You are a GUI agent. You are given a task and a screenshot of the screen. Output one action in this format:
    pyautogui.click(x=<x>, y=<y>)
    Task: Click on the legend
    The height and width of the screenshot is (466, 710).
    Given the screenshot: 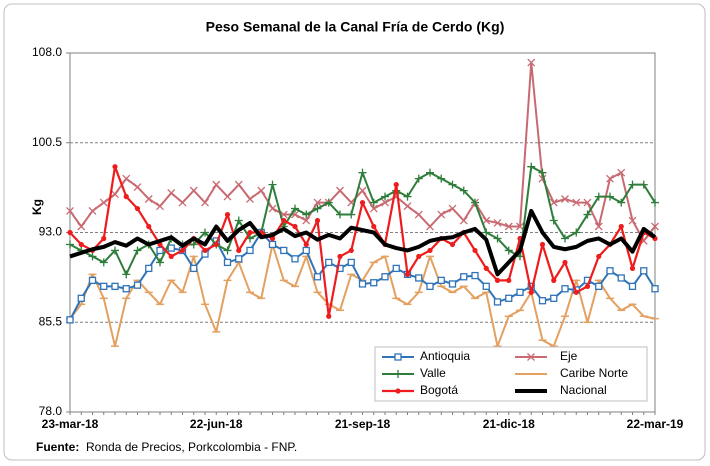 What is the action you would take?
    pyautogui.click(x=511, y=374)
    